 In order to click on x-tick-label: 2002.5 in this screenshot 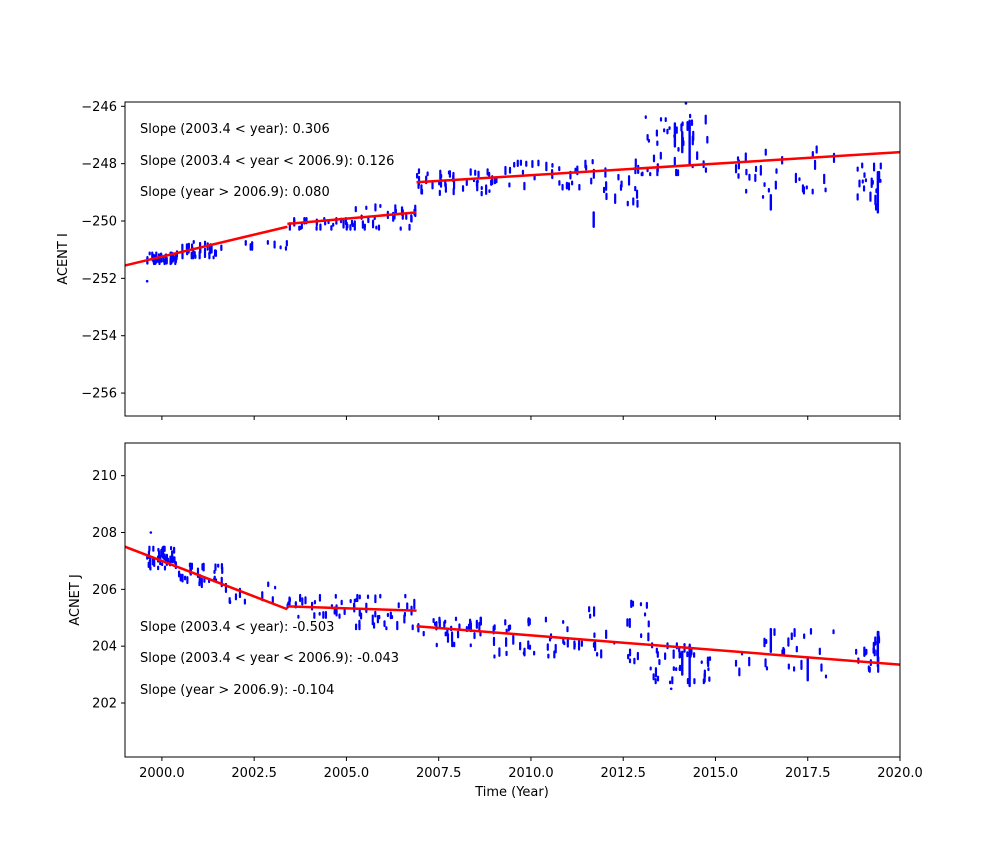, I will do `click(254, 773)`.